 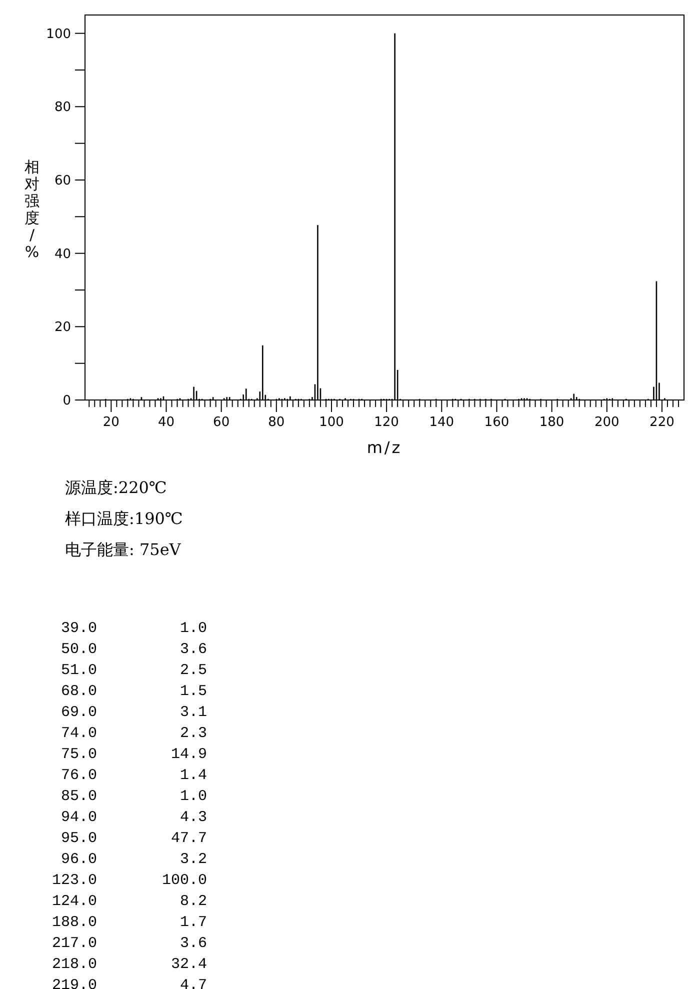 I want to click on x-tick-label: 80, so click(x=276, y=422).